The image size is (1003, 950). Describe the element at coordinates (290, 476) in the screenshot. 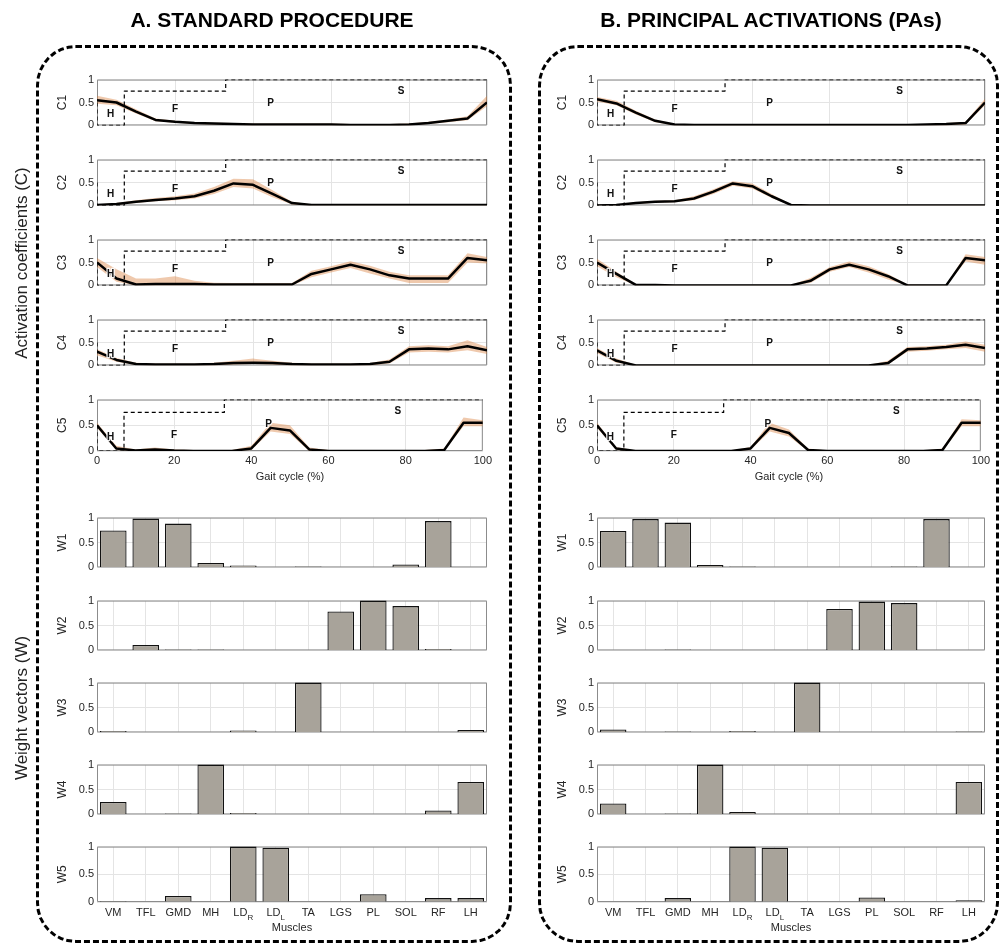

I see `x-axis-title: Gait cycle (%)` at that location.